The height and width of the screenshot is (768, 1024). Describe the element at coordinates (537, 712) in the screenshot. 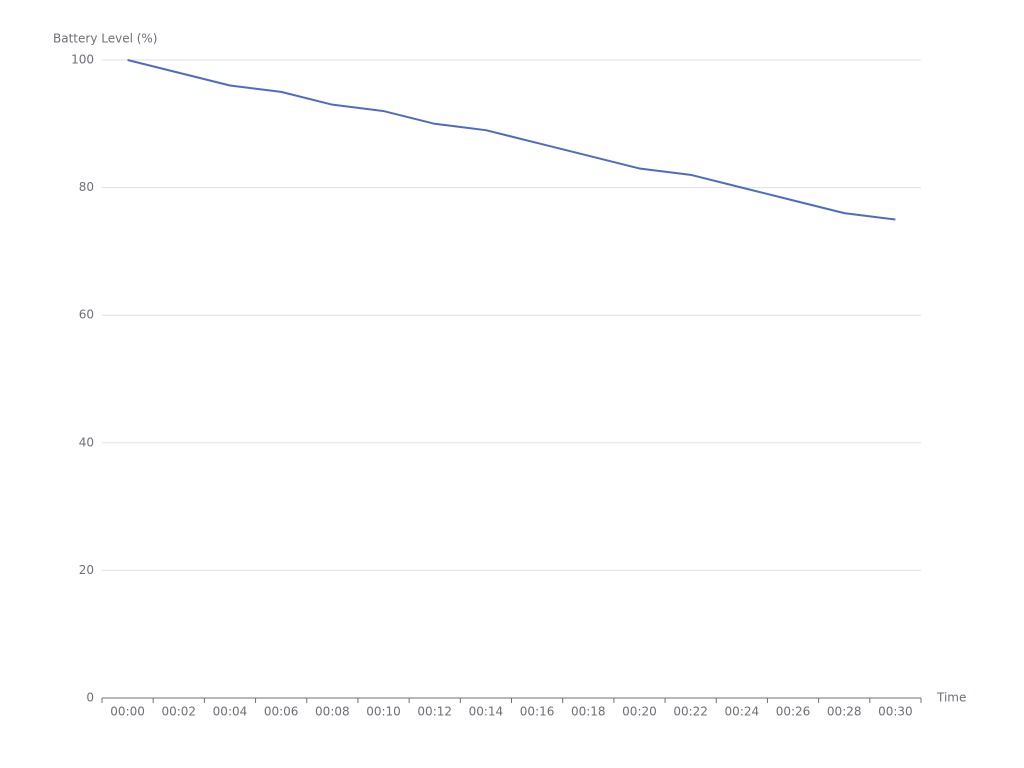

I see `x-tick-label: 00:16` at that location.